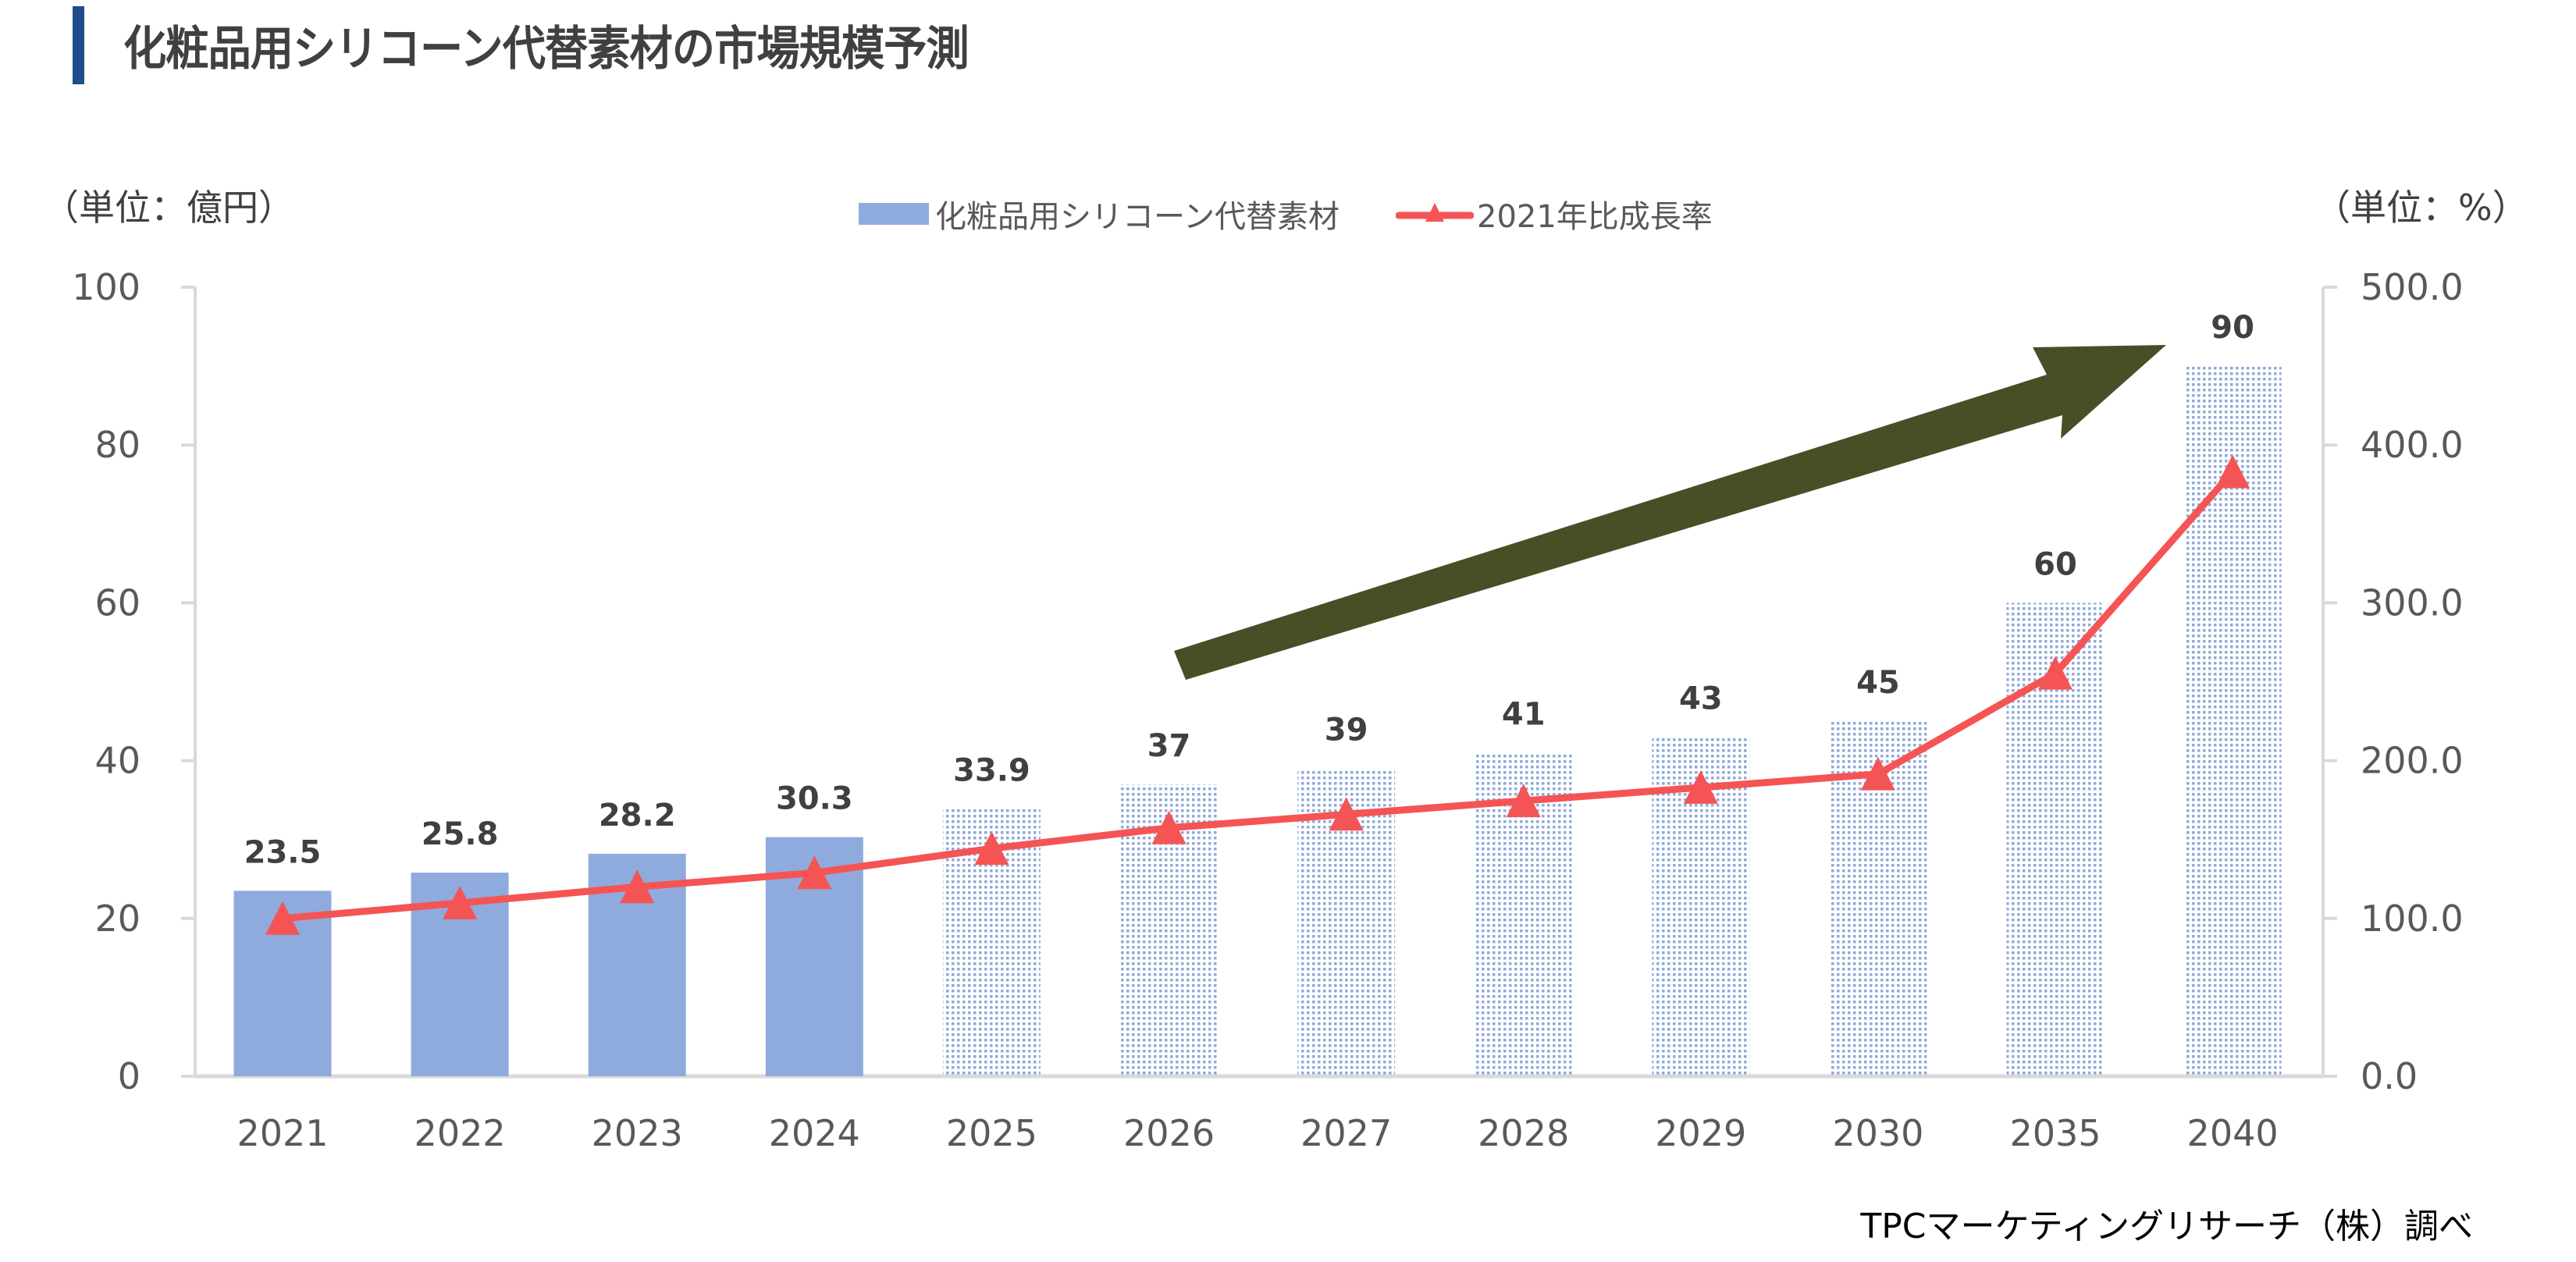 This screenshot has height=1262, width=2576. Describe the element at coordinates (1169, 746) in the screenshot. I see `bar-data-label: 37` at that location.